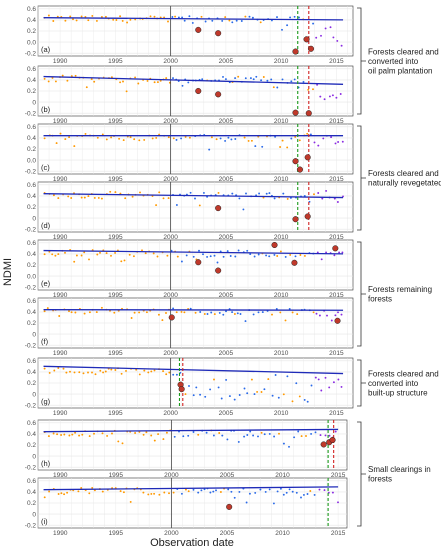  Describe the element at coordinates (403, 374) in the screenshot. I see `annotation-line: Forests cleared and` at that location.